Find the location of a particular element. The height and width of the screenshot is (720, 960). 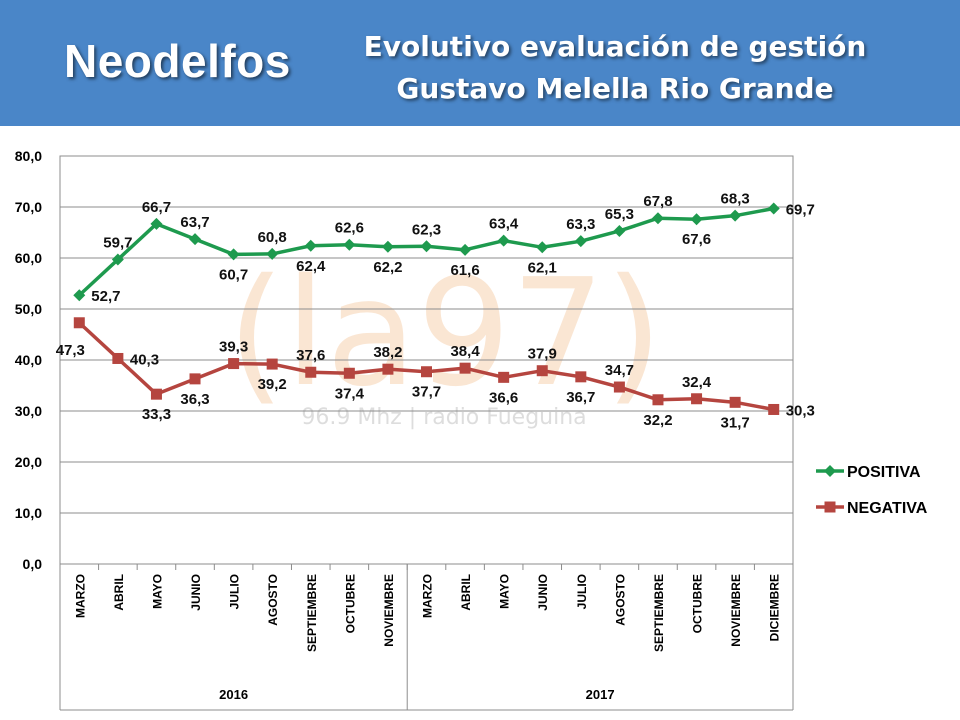

data-label: 37,7 is located at coordinates (426, 392).